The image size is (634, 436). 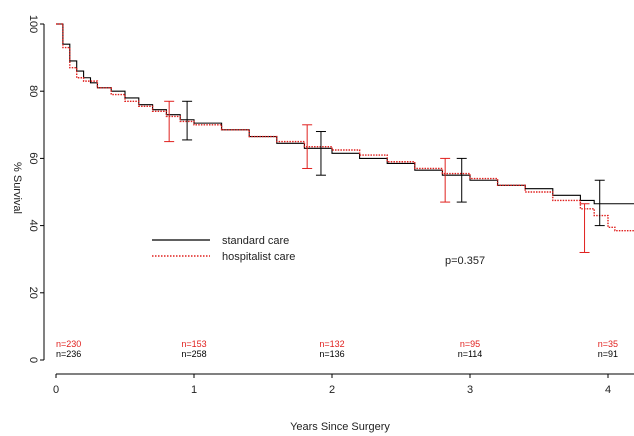 What do you see at coordinates (340, 427) in the screenshot?
I see `x-axis-title: Years Since Surgery` at bounding box center [340, 427].